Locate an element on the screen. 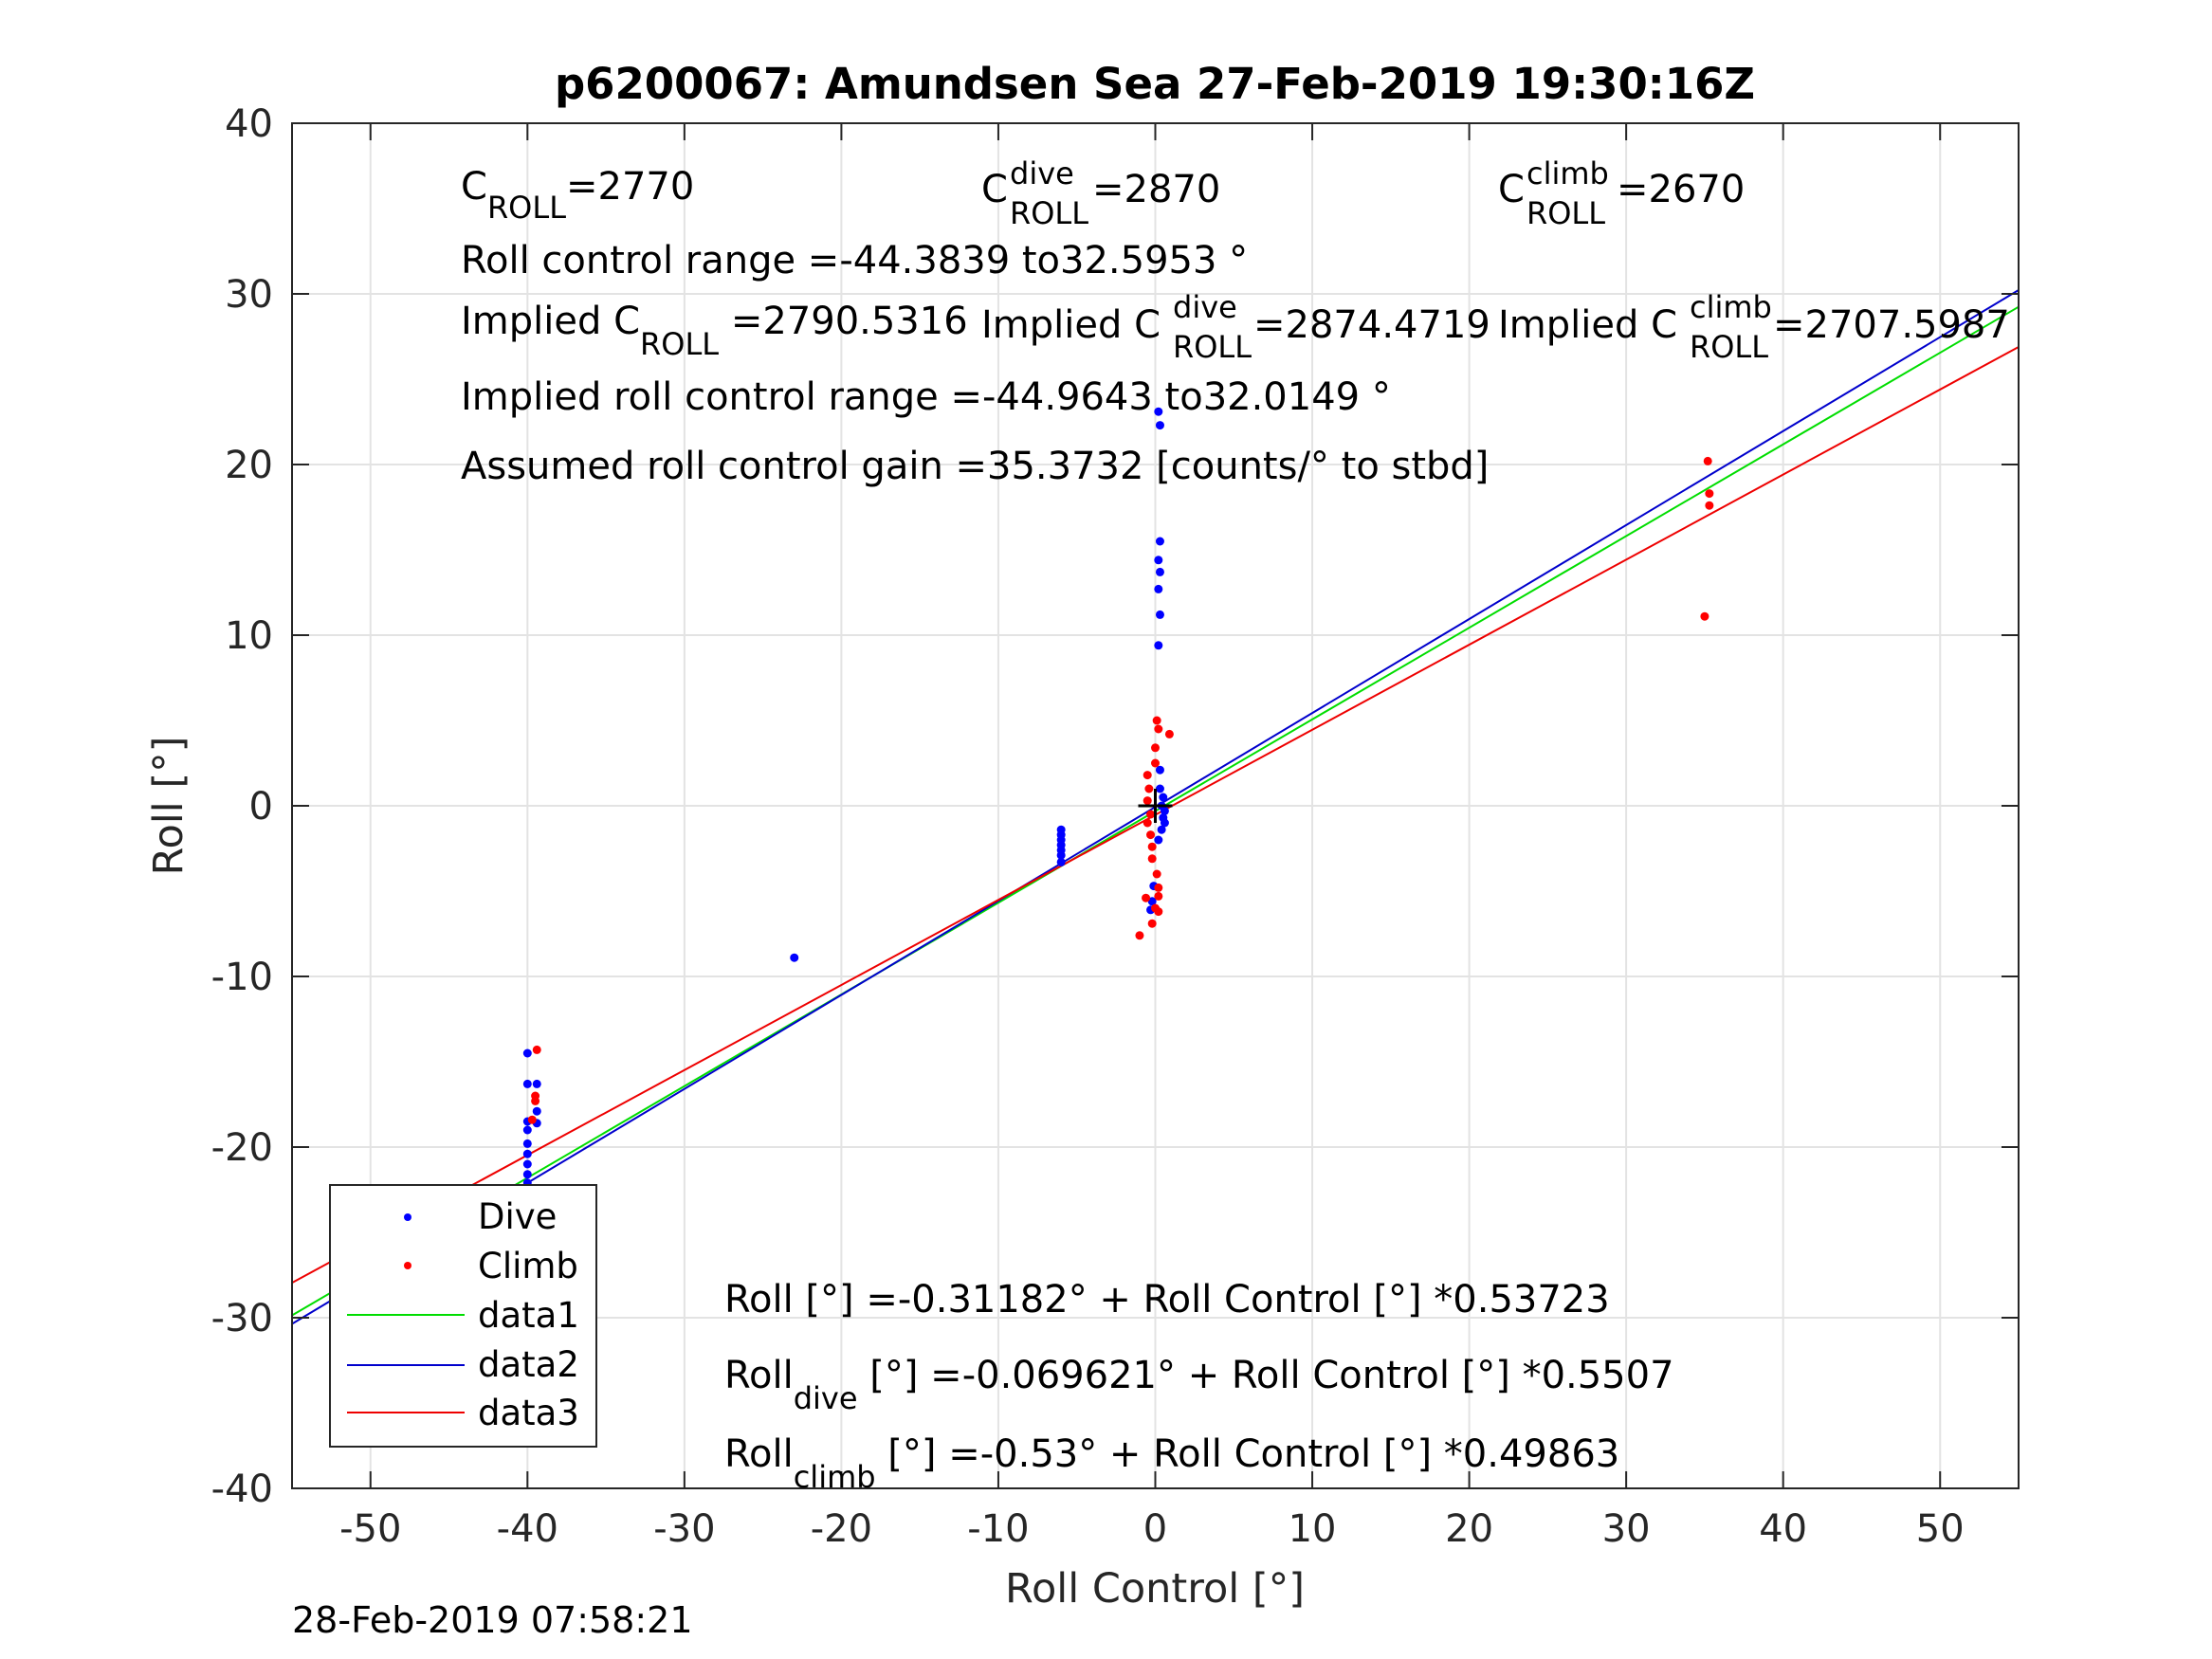 The image size is (2212, 1659). implied-c-dive-sub: ROLL is located at coordinates (1212, 347).